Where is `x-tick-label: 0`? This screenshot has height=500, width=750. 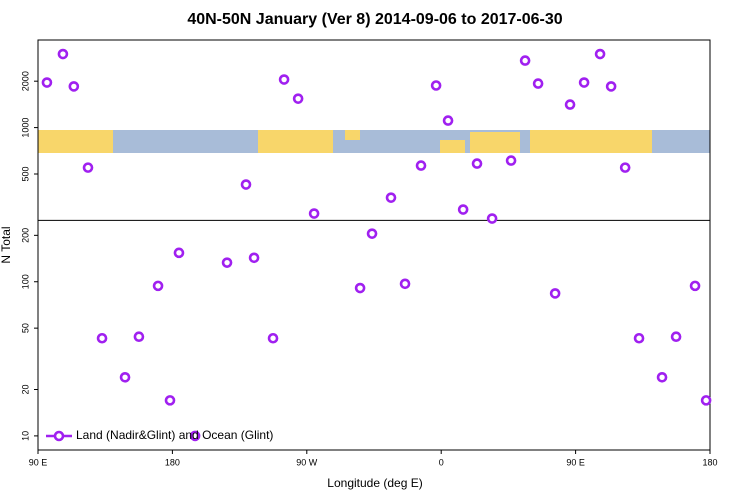 x-tick-label: 0 is located at coordinates (441, 462).